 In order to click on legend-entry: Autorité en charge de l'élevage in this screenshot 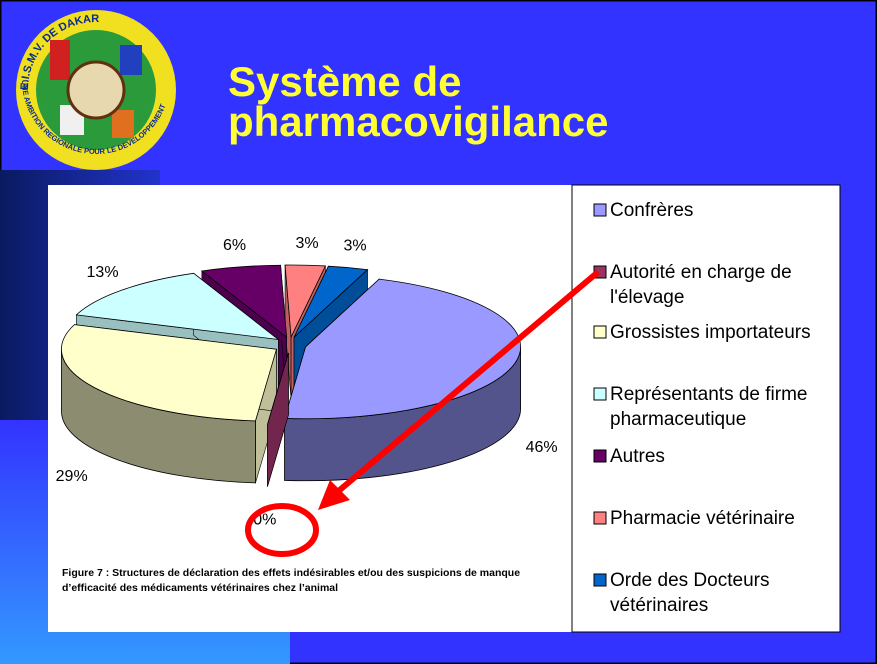, I will do `click(701, 285)`.